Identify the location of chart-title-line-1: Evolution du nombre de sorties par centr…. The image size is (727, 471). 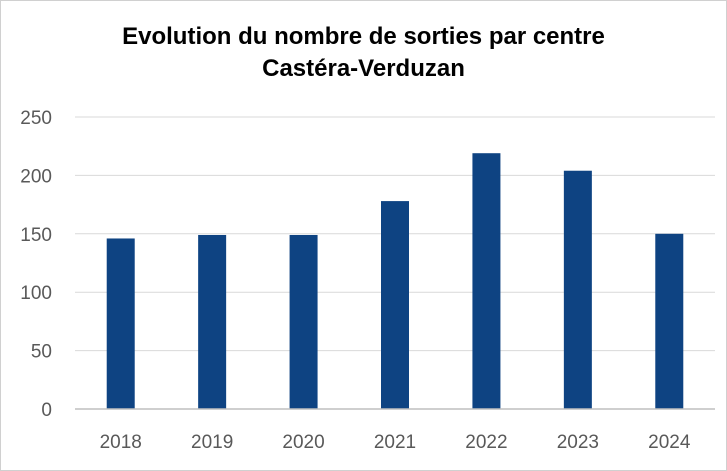
(363, 36).